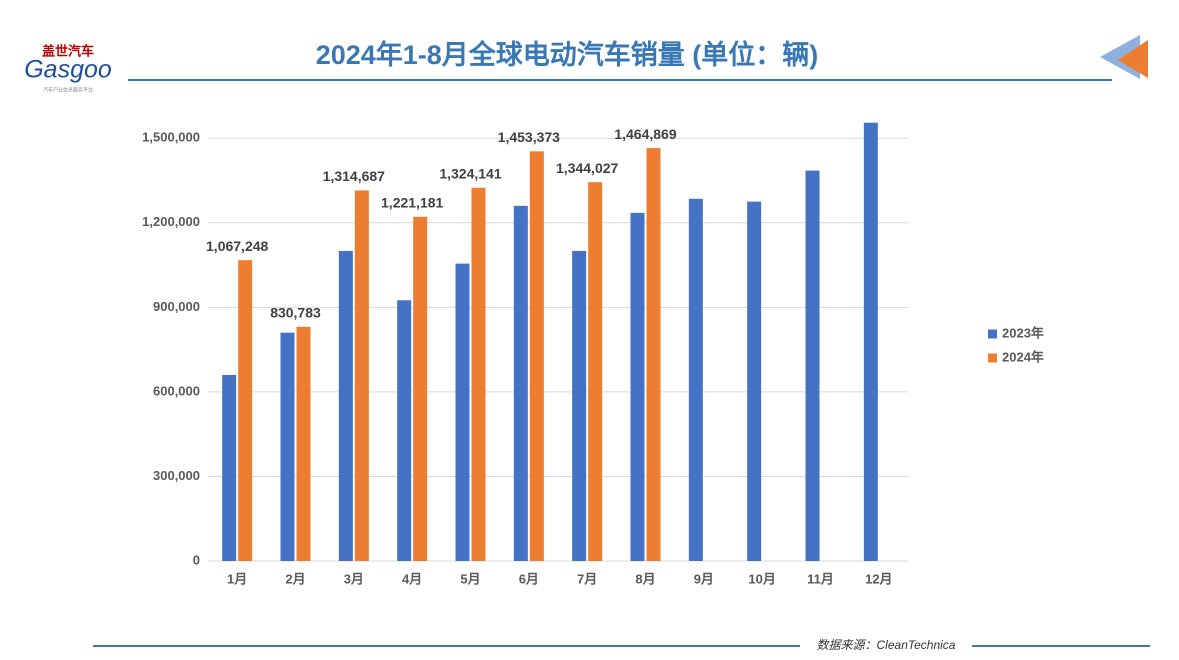 The width and height of the screenshot is (1179, 660). What do you see at coordinates (354, 578) in the screenshot?
I see `x-tick-label: 3月` at bounding box center [354, 578].